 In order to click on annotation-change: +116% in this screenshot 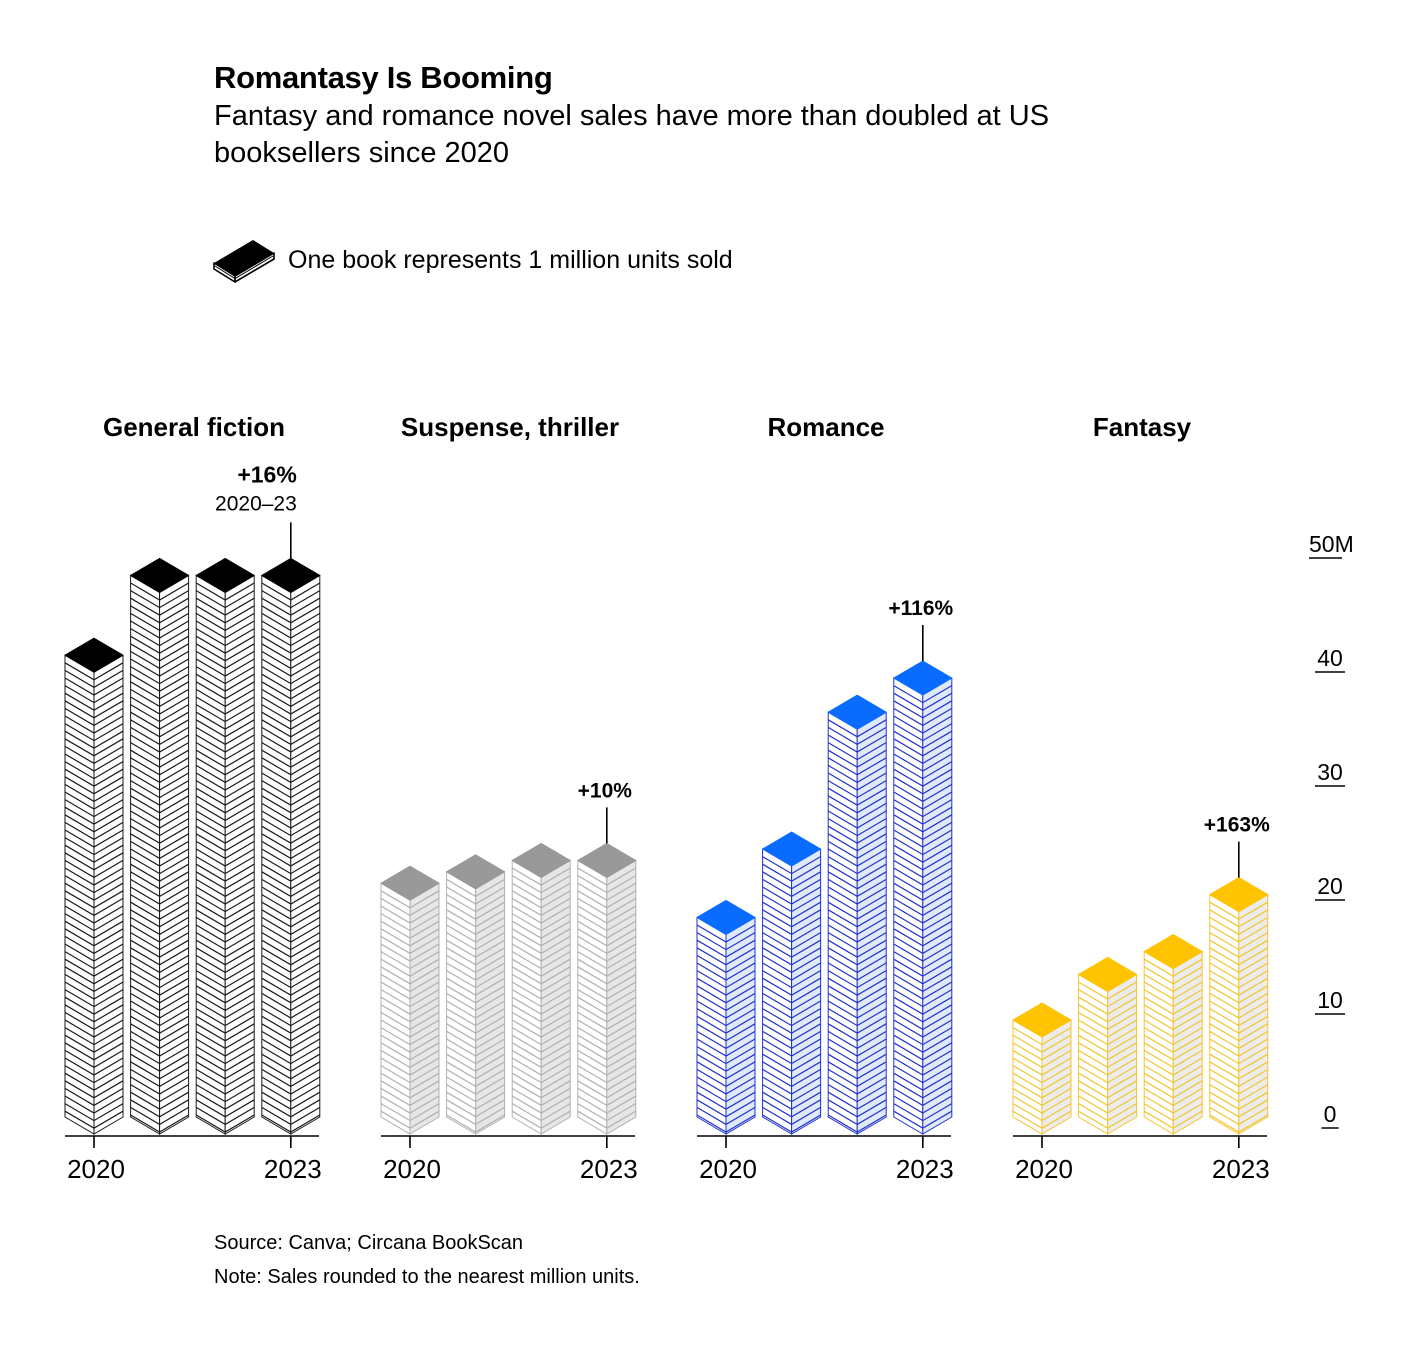, I will do `click(920, 608)`.